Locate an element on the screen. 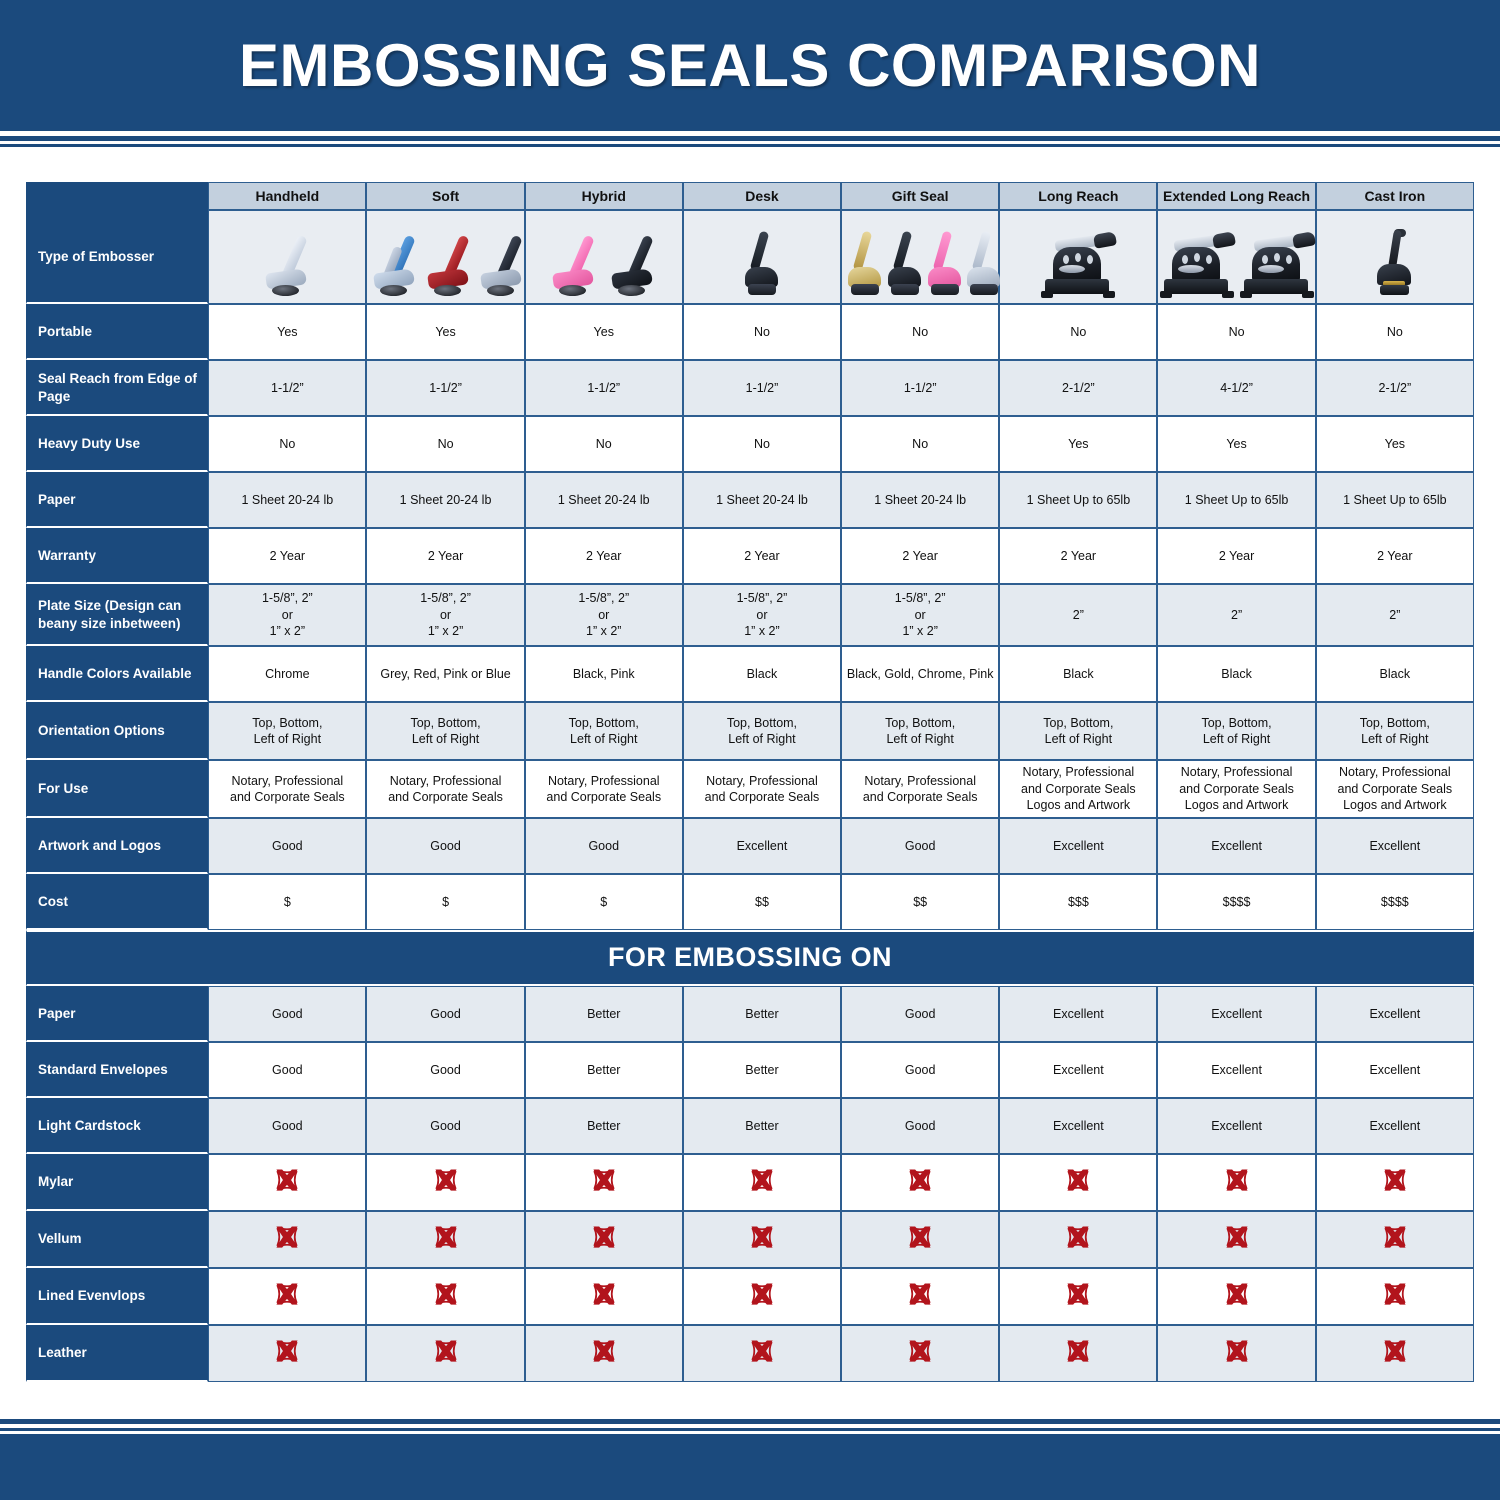  cell-orientation-options-handheld: Top, Bottom, Left of Right is located at coordinates (287, 731).